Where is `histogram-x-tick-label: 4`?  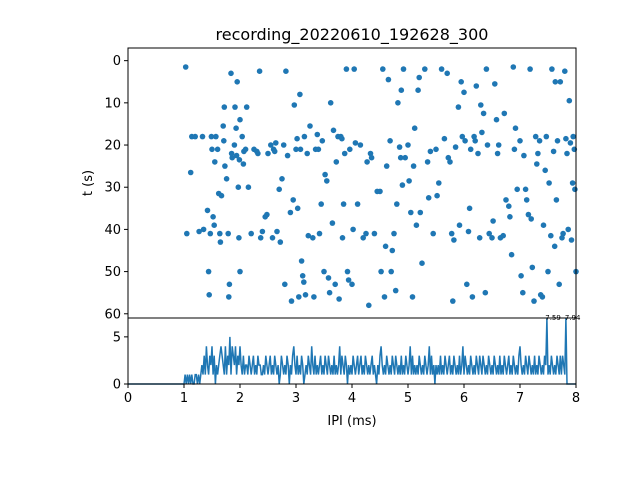
histogram-x-tick-label: 4 is located at coordinates (352, 398).